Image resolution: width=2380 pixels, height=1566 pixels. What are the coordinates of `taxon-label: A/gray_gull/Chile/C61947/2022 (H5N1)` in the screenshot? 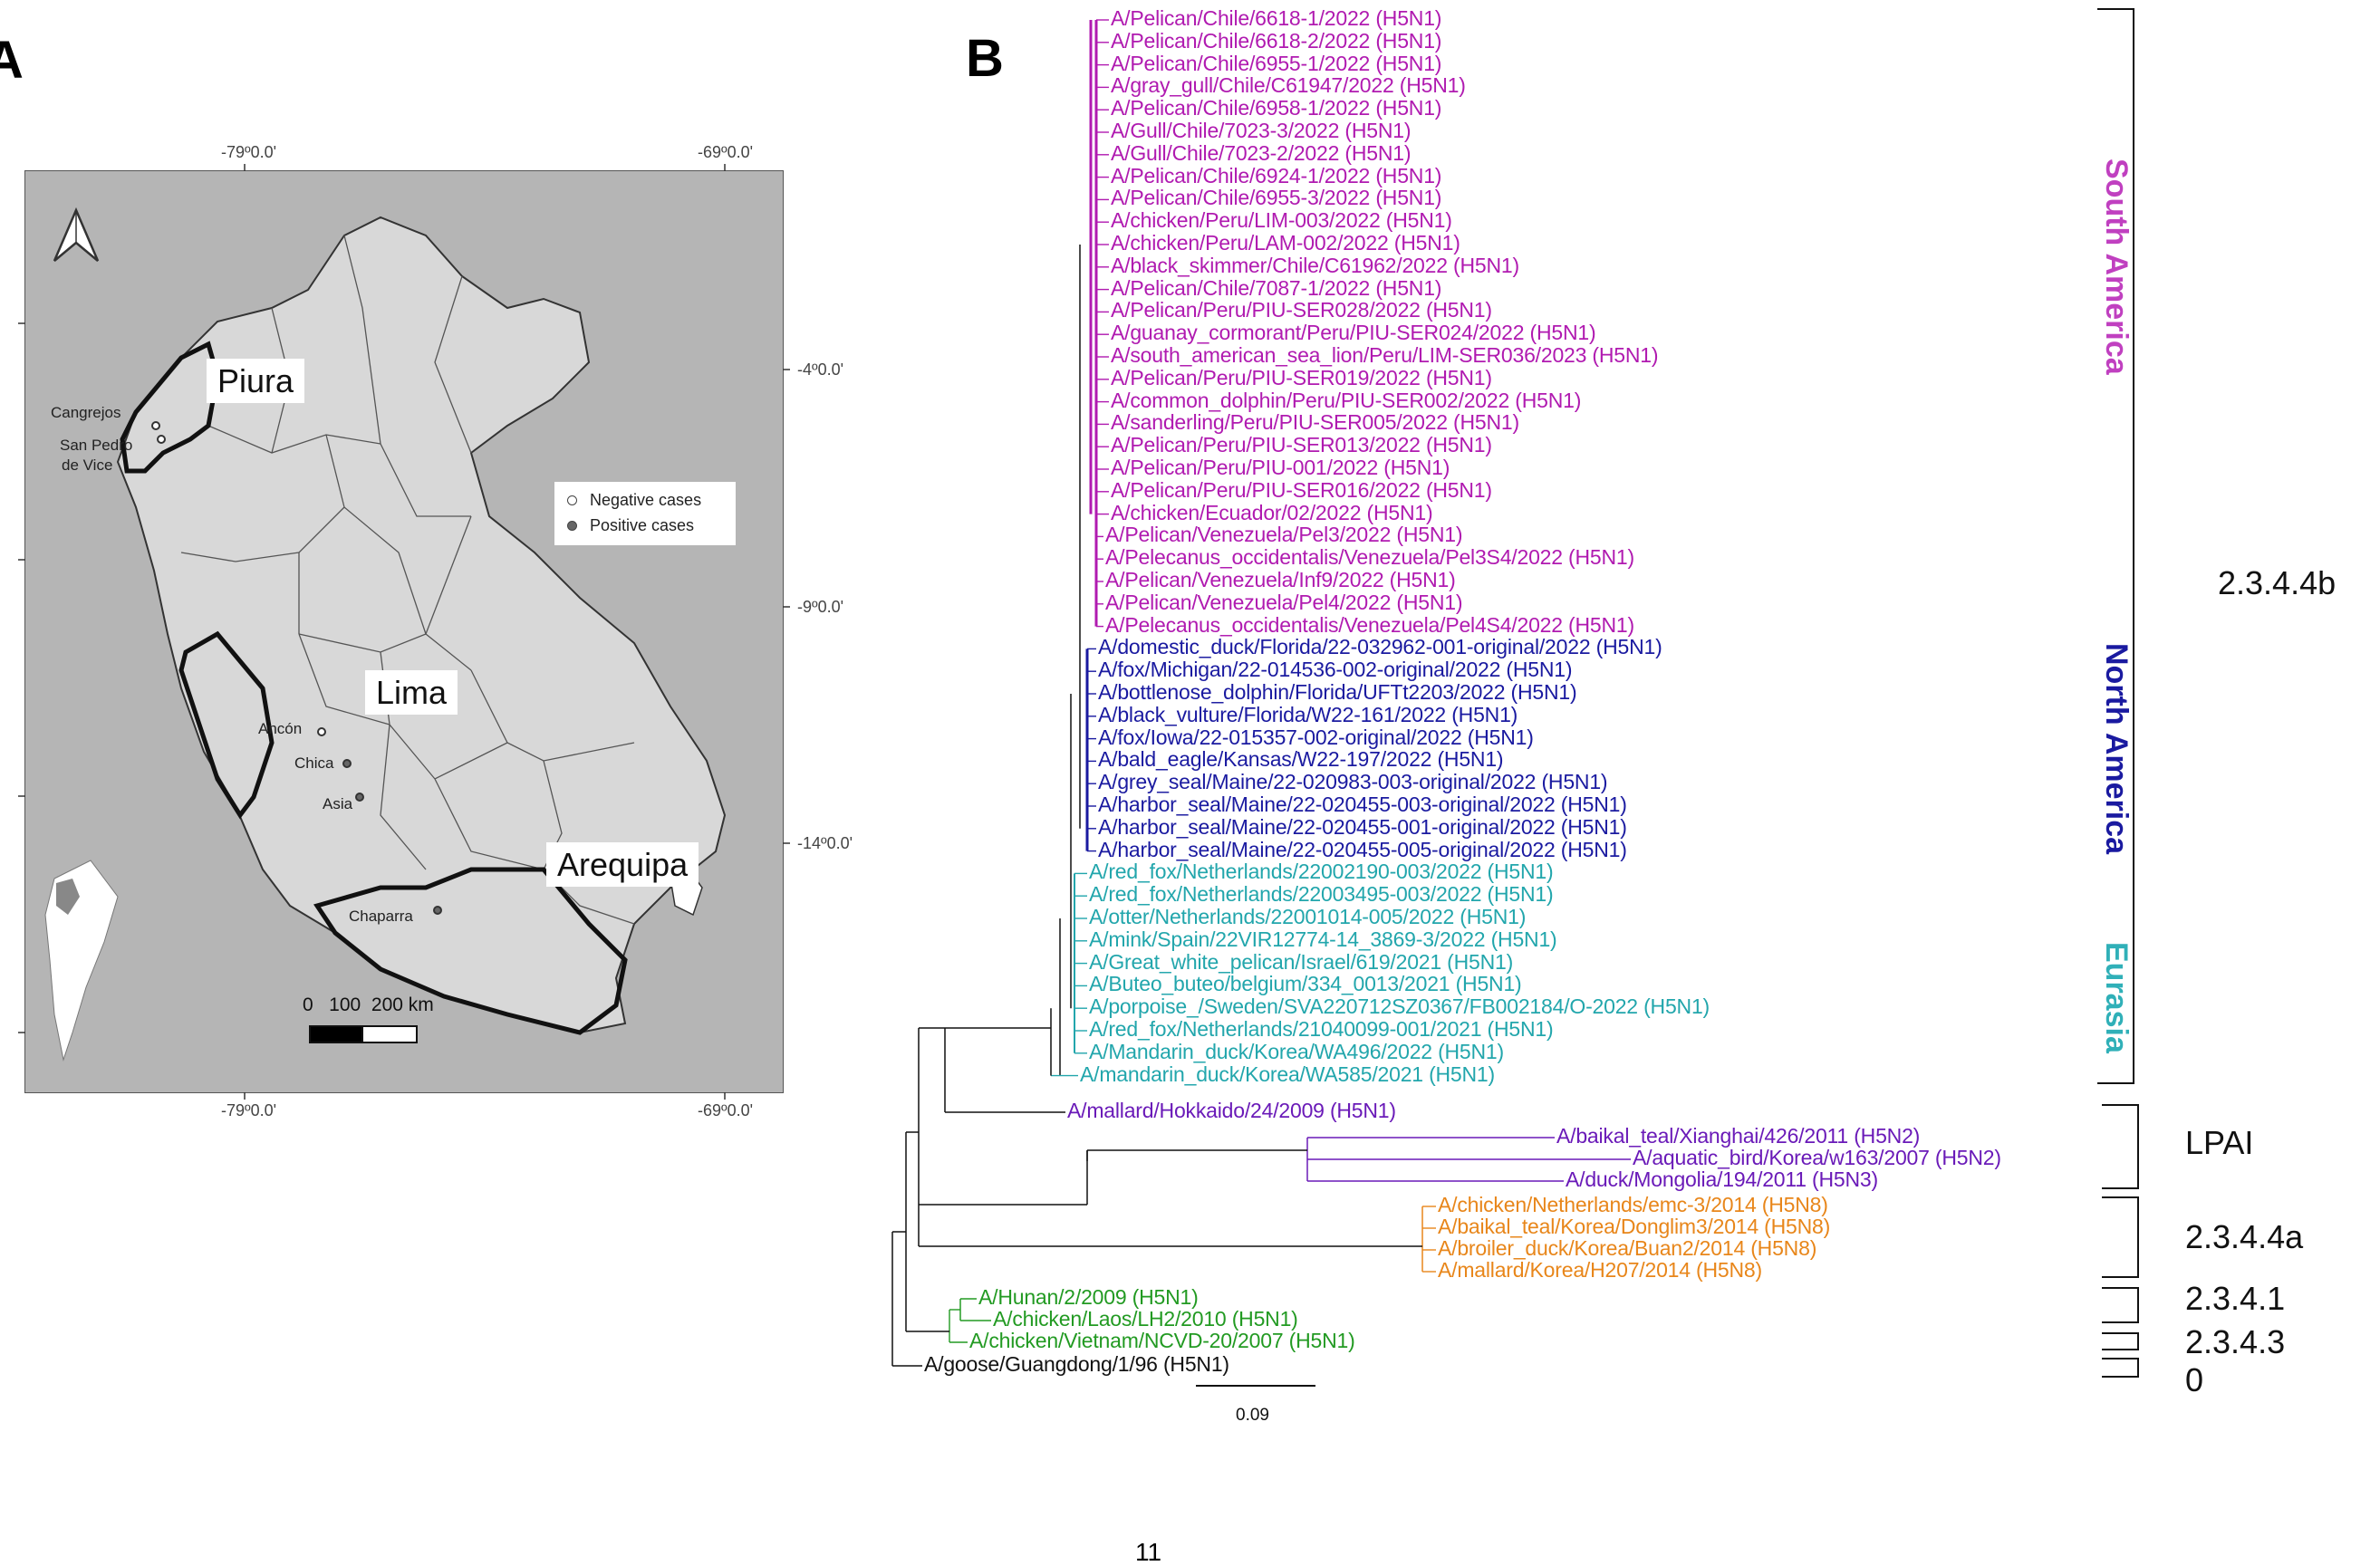 It's located at (1288, 85).